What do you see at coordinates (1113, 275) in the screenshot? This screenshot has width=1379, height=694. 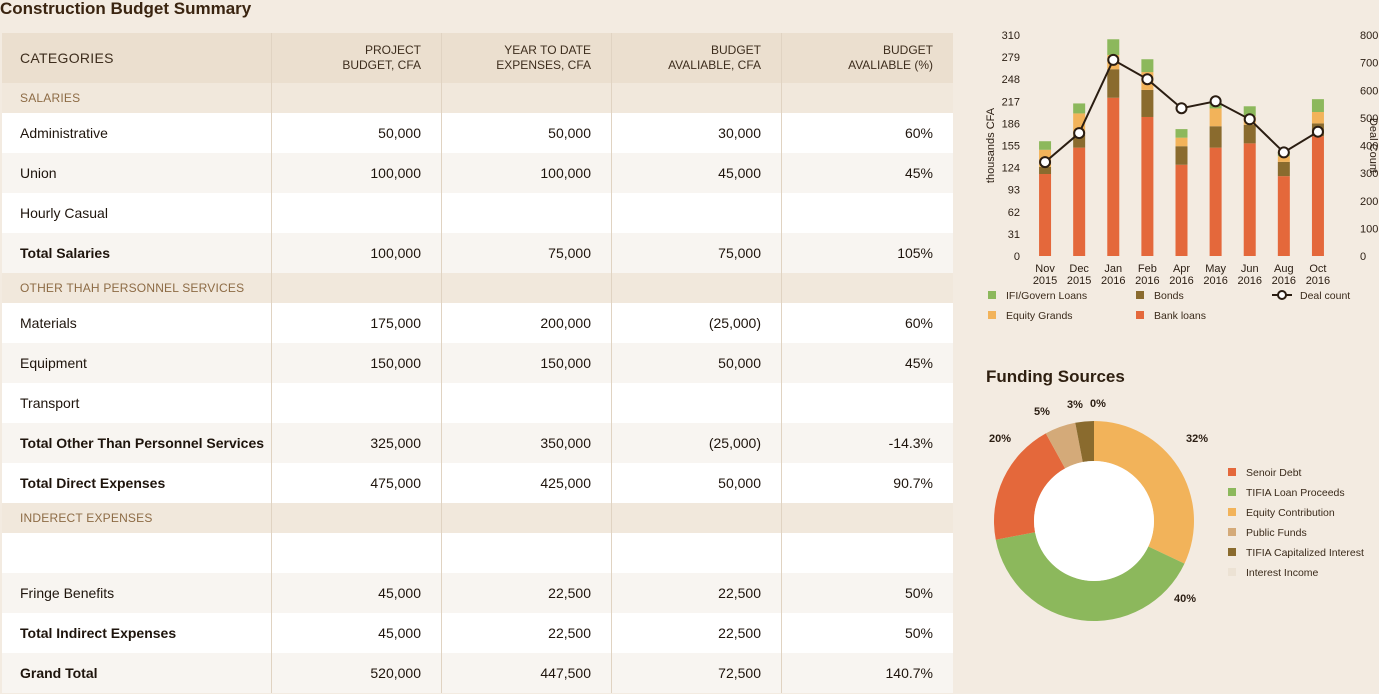 I see `x-tick-label: Jan 2016` at bounding box center [1113, 275].